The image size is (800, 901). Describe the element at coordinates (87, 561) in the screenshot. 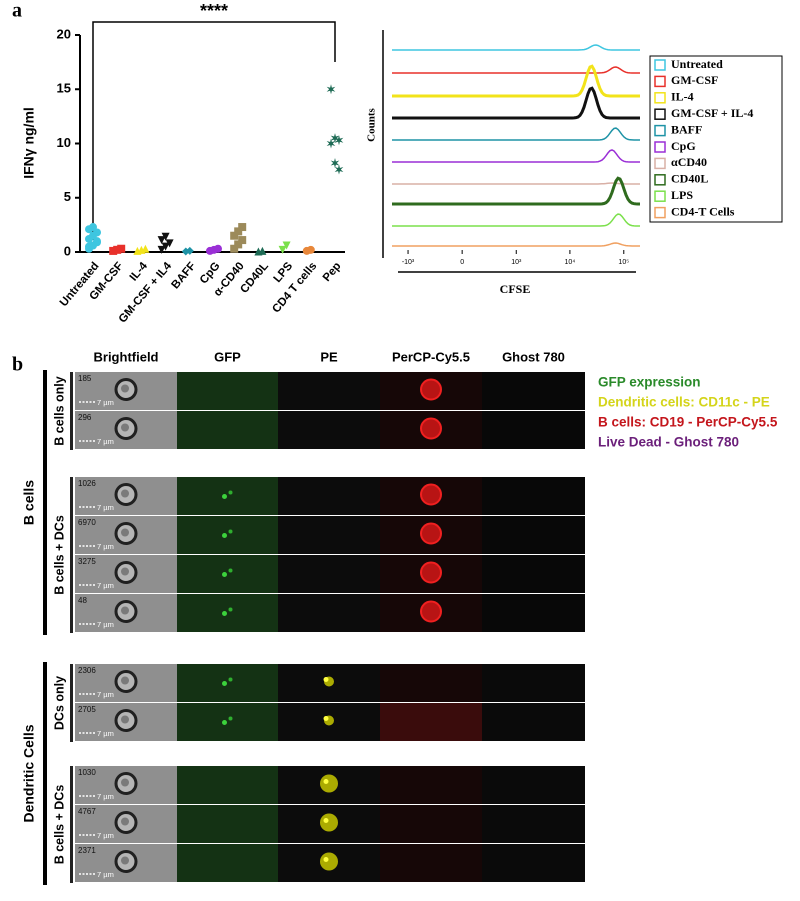

I see `event-id: 3275` at that location.